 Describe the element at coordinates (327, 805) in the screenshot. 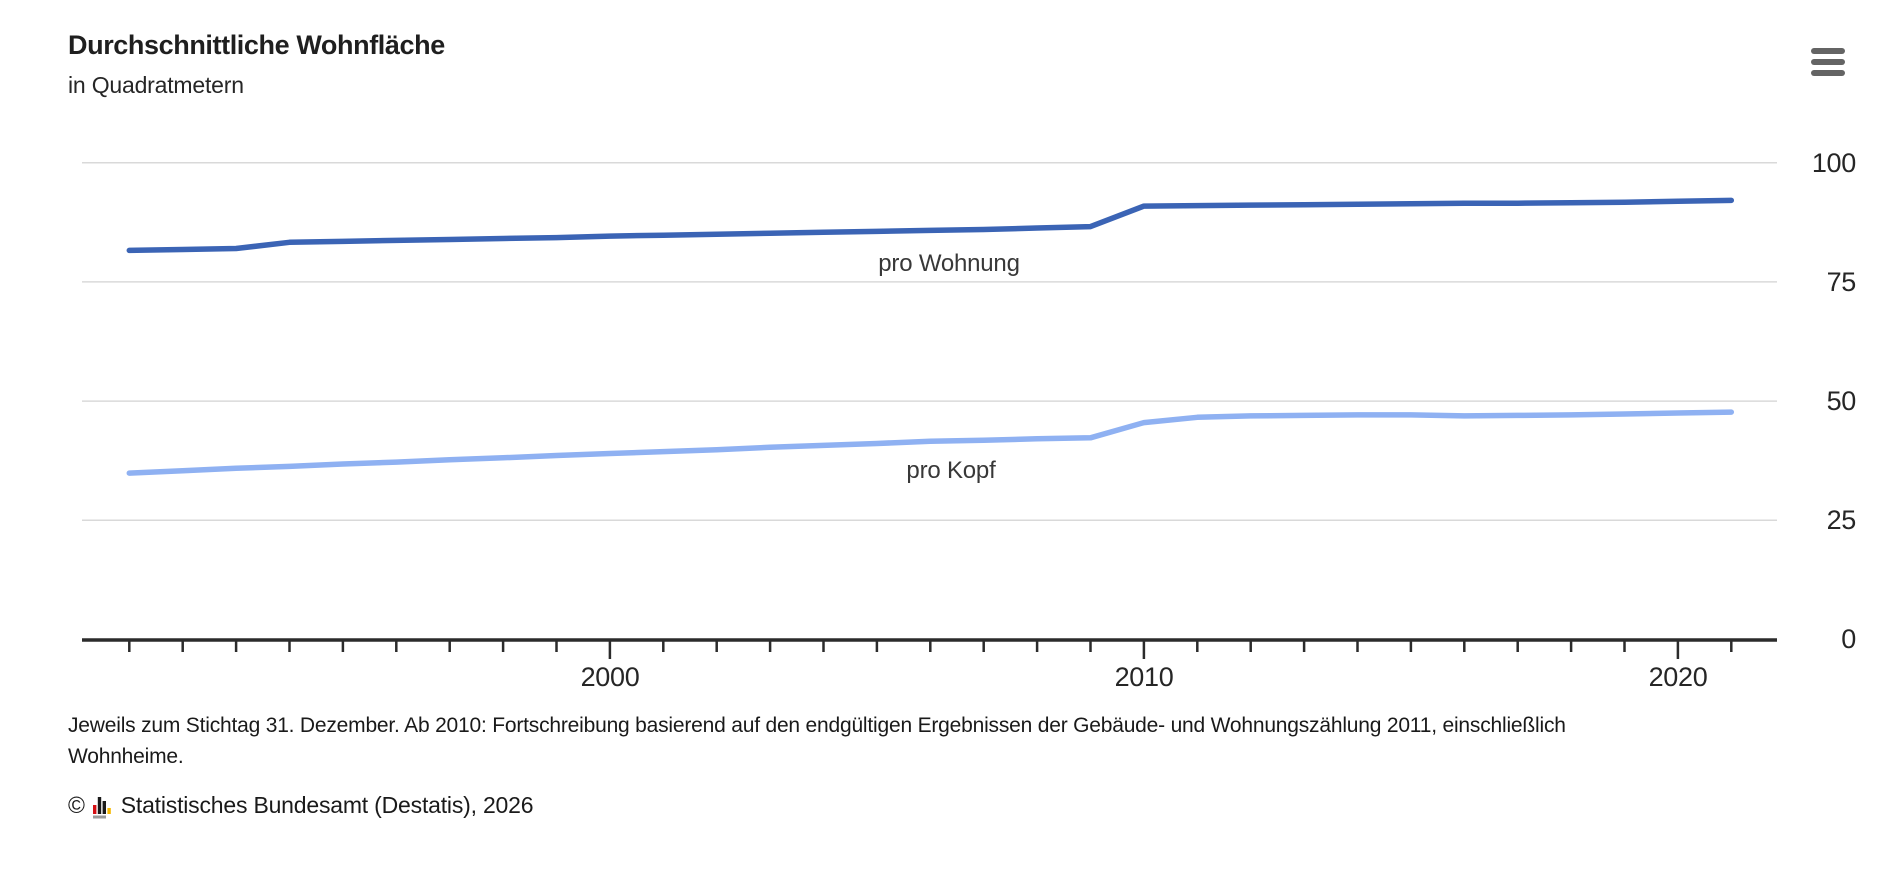

I see `source-text: Statistisches Bundesamt (Destatis), 2026` at that location.